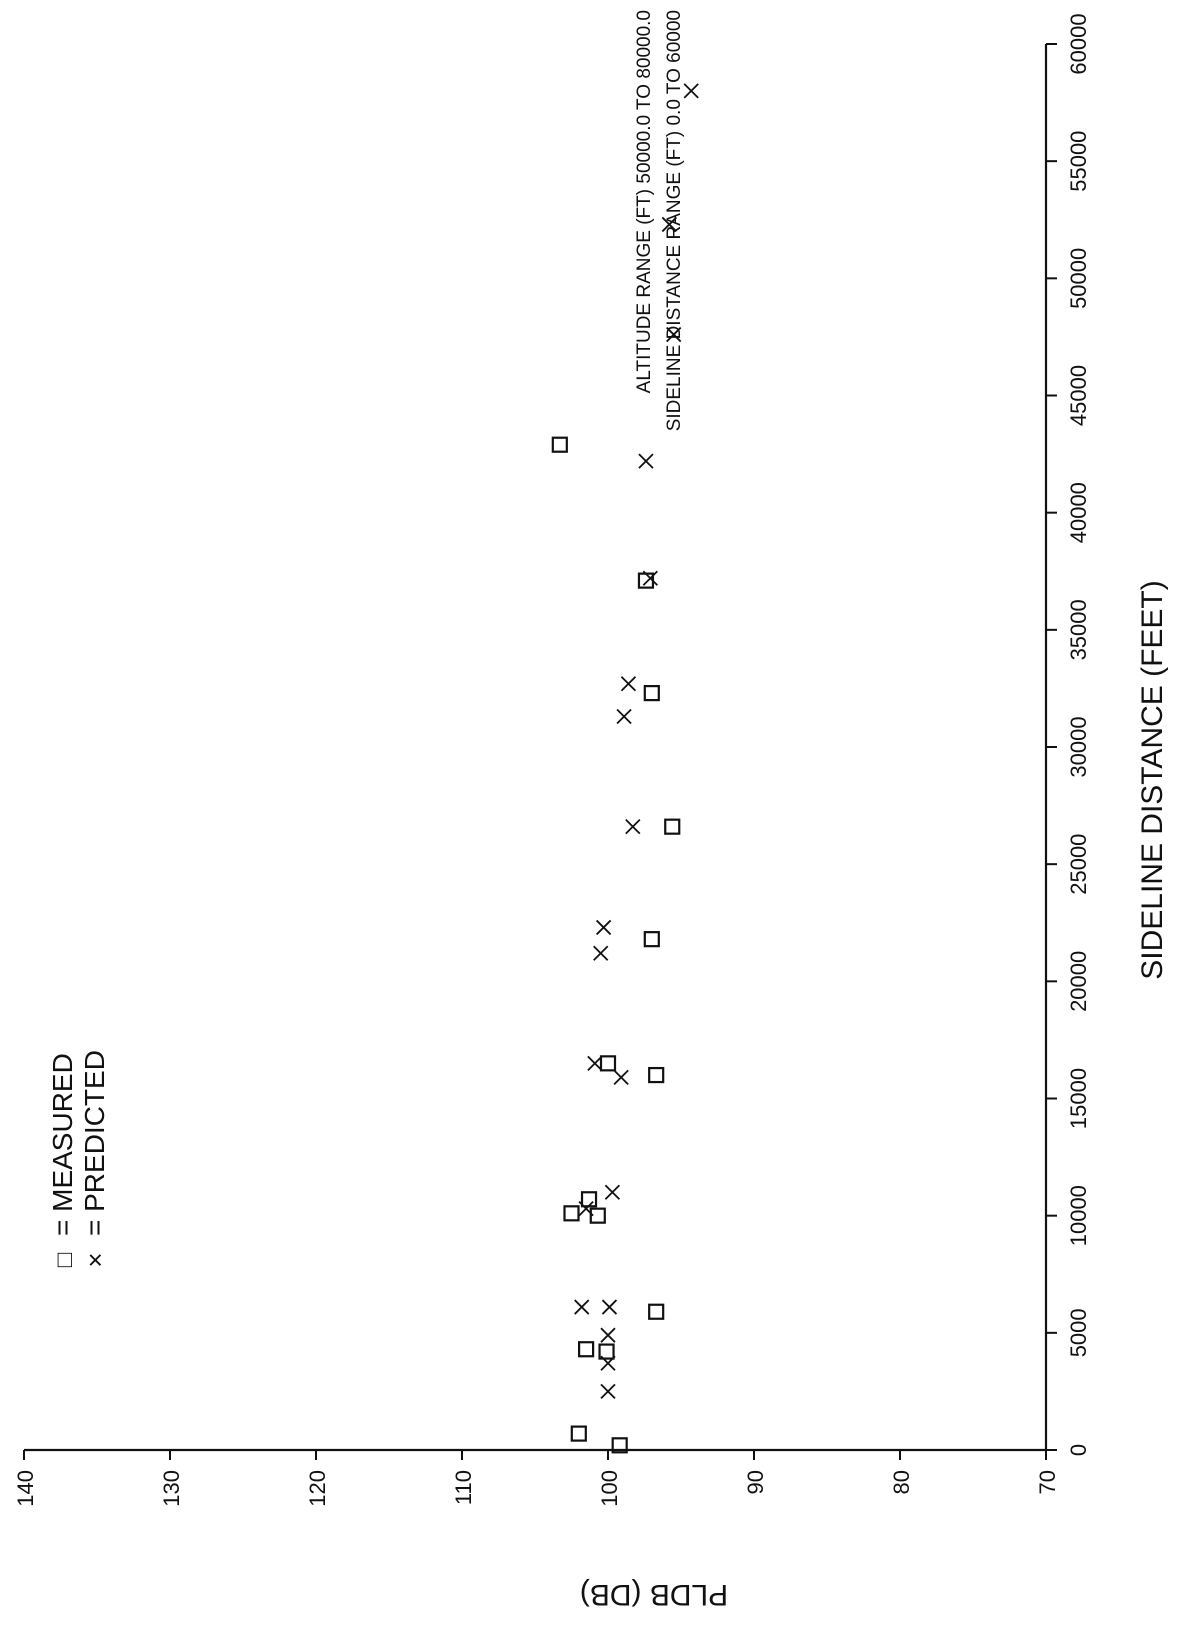  Describe the element at coordinates (94, 1143) in the screenshot. I see `legend-label-predicted: = PREDICTED` at that location.